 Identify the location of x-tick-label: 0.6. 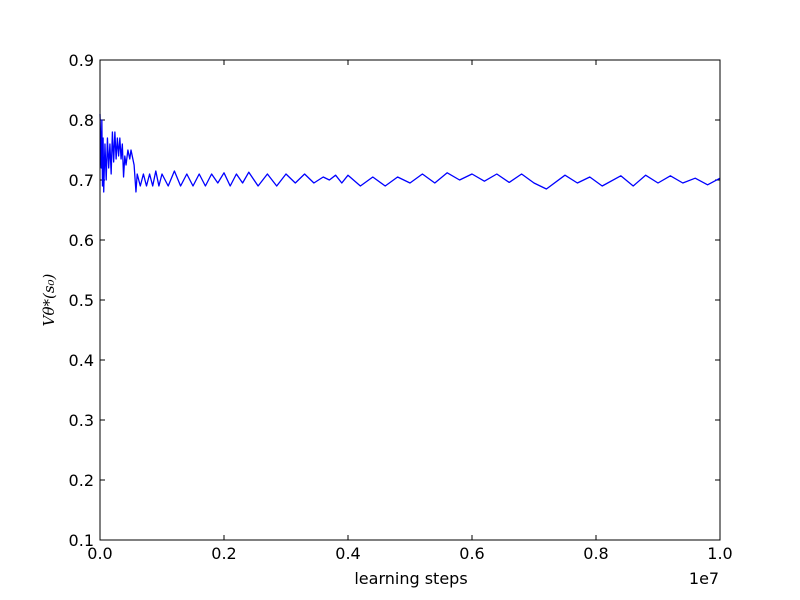
(471, 553).